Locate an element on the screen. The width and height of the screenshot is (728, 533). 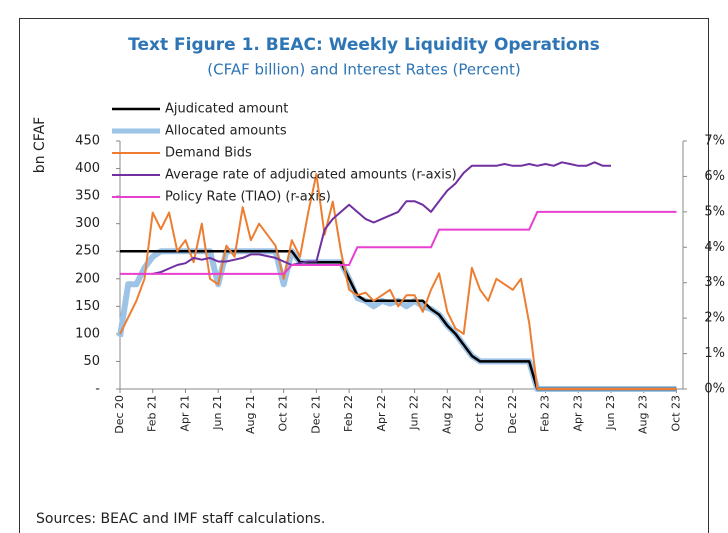
x-tick-label: Apr 23 is located at coordinates (577, 413).